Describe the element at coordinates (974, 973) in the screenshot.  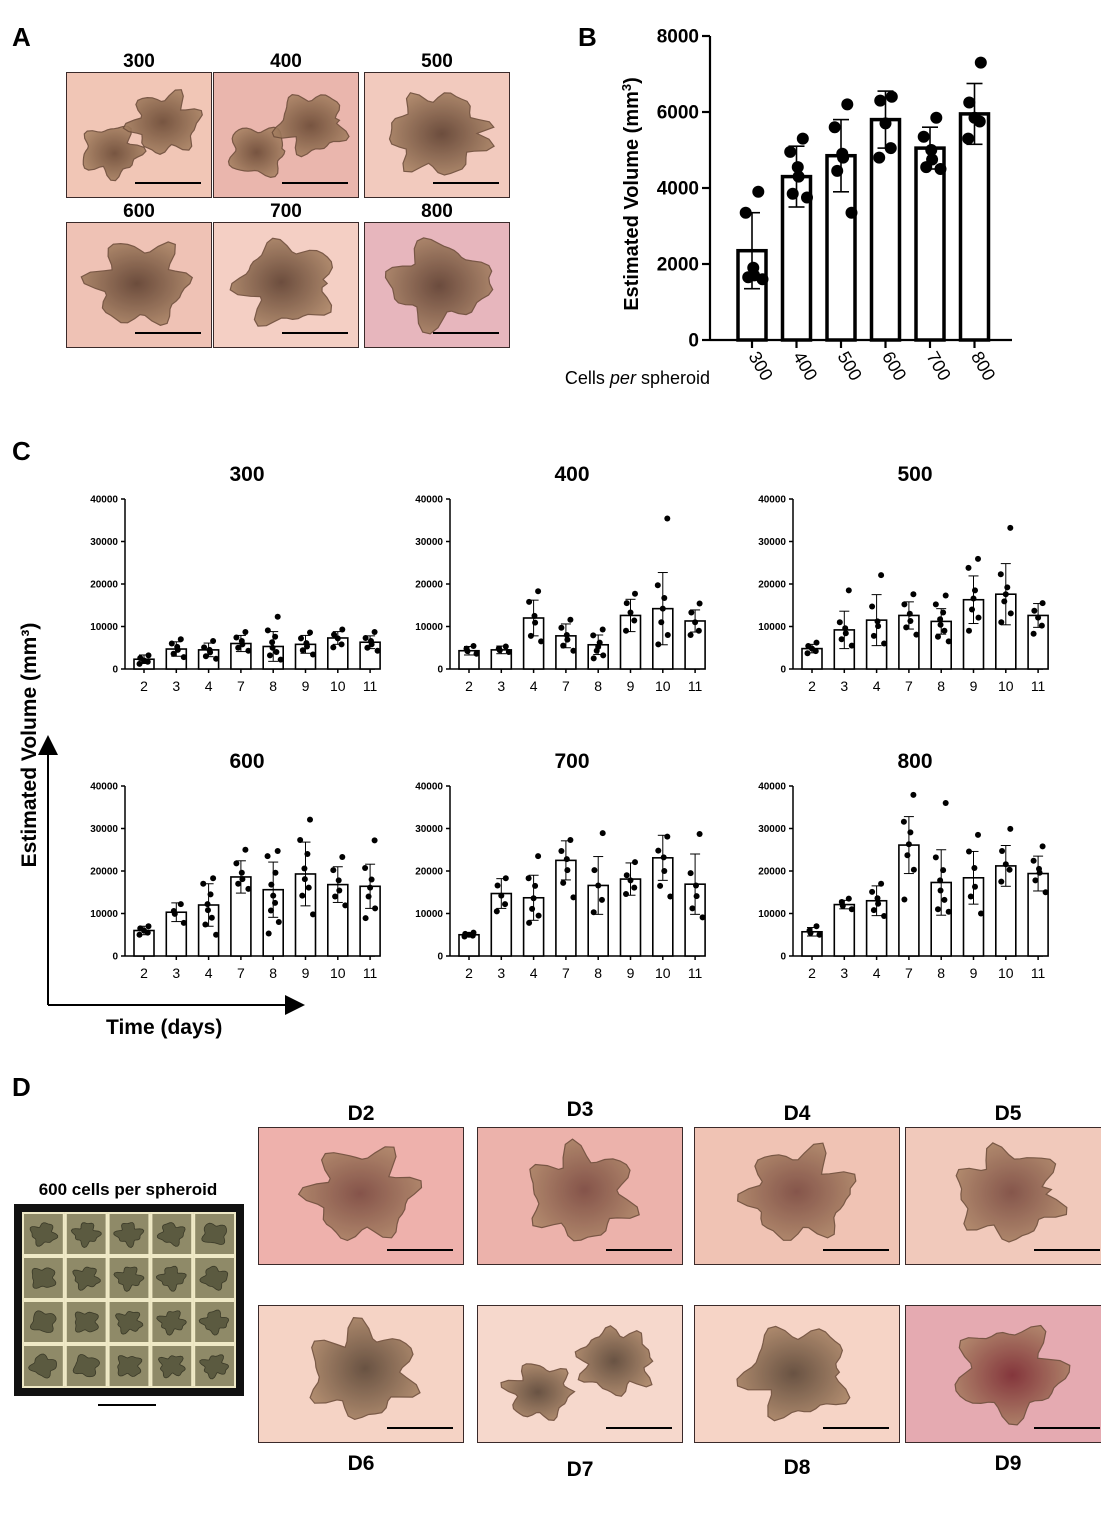
I see `x-tick-label-9: 9` at that location.